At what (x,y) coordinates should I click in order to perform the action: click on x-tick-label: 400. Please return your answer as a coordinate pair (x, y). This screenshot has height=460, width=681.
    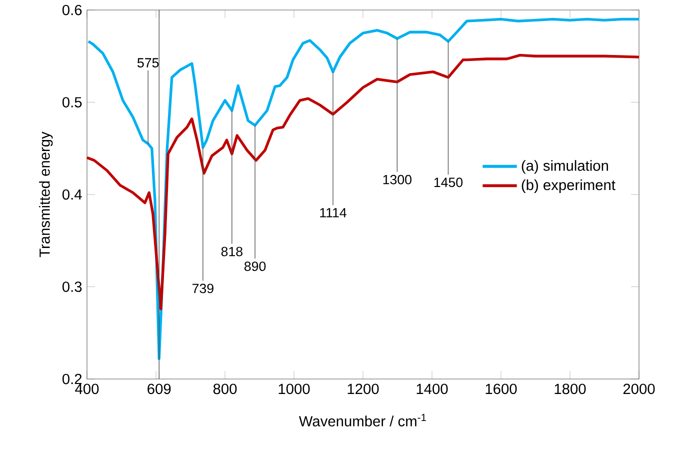
    Looking at the image, I should click on (87, 389).